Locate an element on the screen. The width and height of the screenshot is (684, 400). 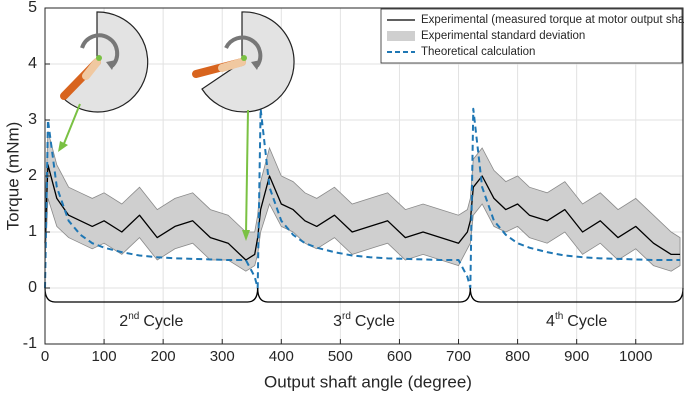
x-tick-label: 0 is located at coordinates (45, 356).